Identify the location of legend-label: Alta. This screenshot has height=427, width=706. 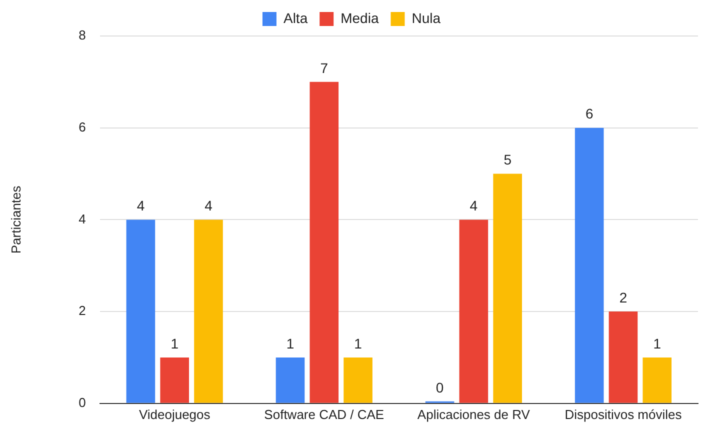
(295, 18).